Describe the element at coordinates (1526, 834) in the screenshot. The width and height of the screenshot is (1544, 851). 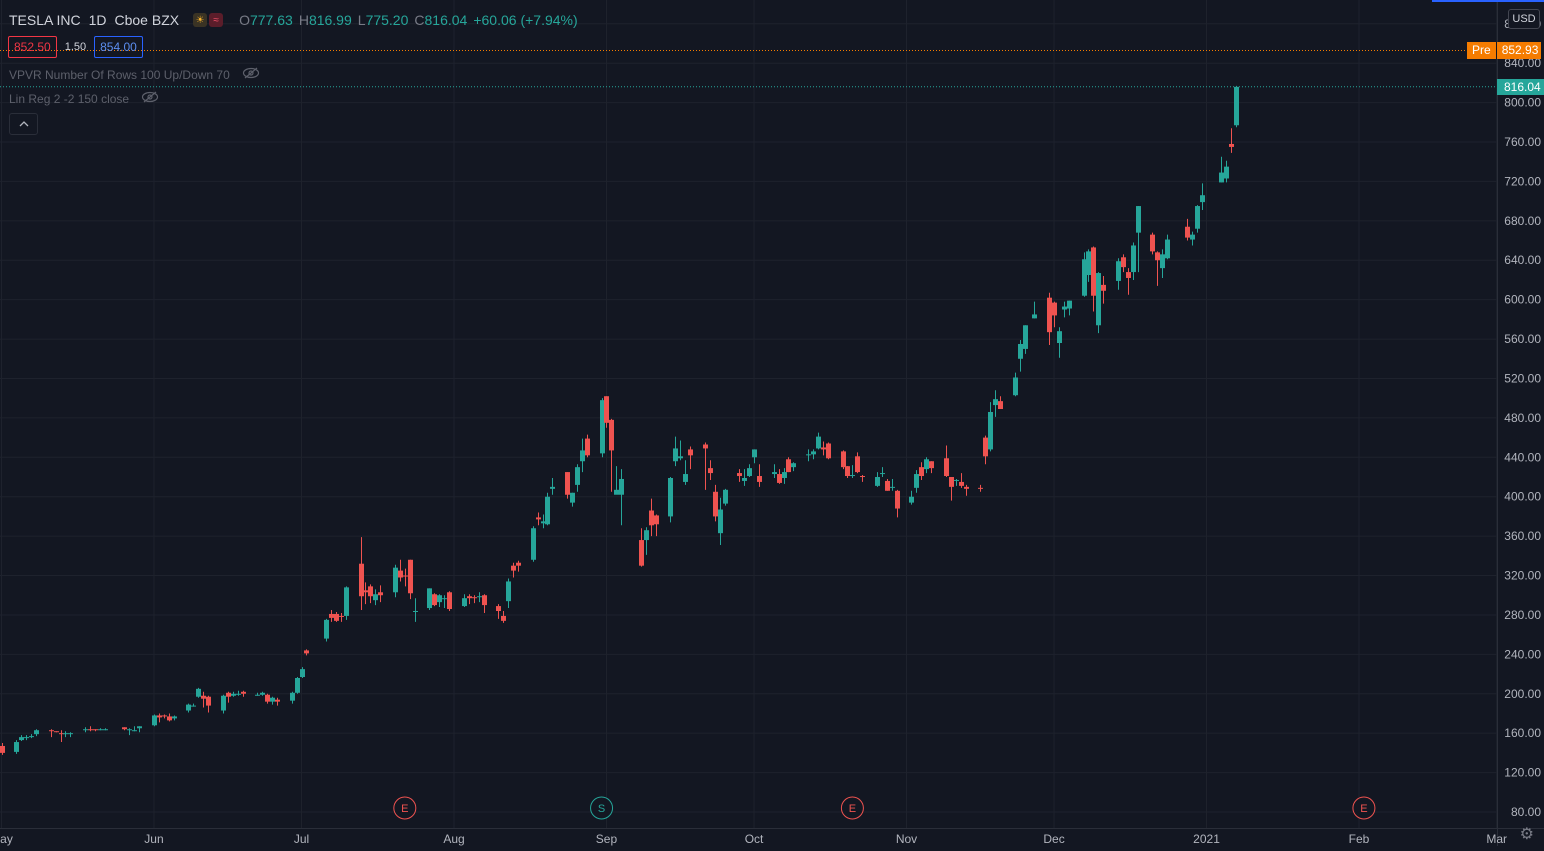
I see `gear-icon: ⚙` at that location.